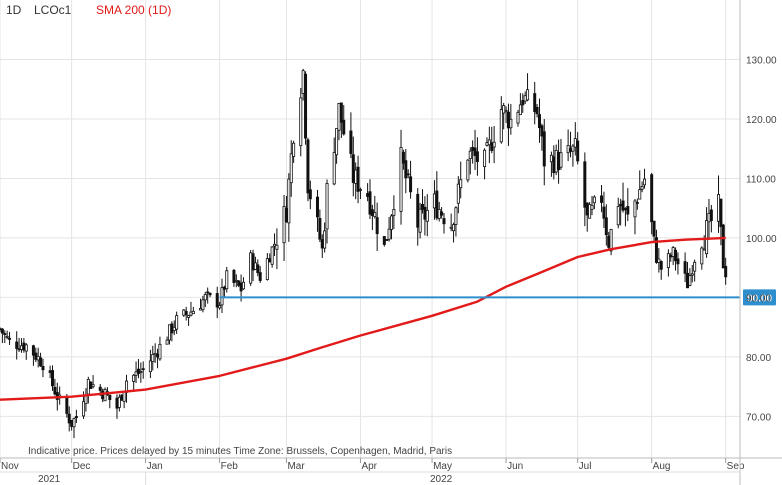 The width and height of the screenshot is (782, 485). What do you see at coordinates (53, 10) in the screenshot?
I see `symbol-label: LCOc1` at bounding box center [53, 10].